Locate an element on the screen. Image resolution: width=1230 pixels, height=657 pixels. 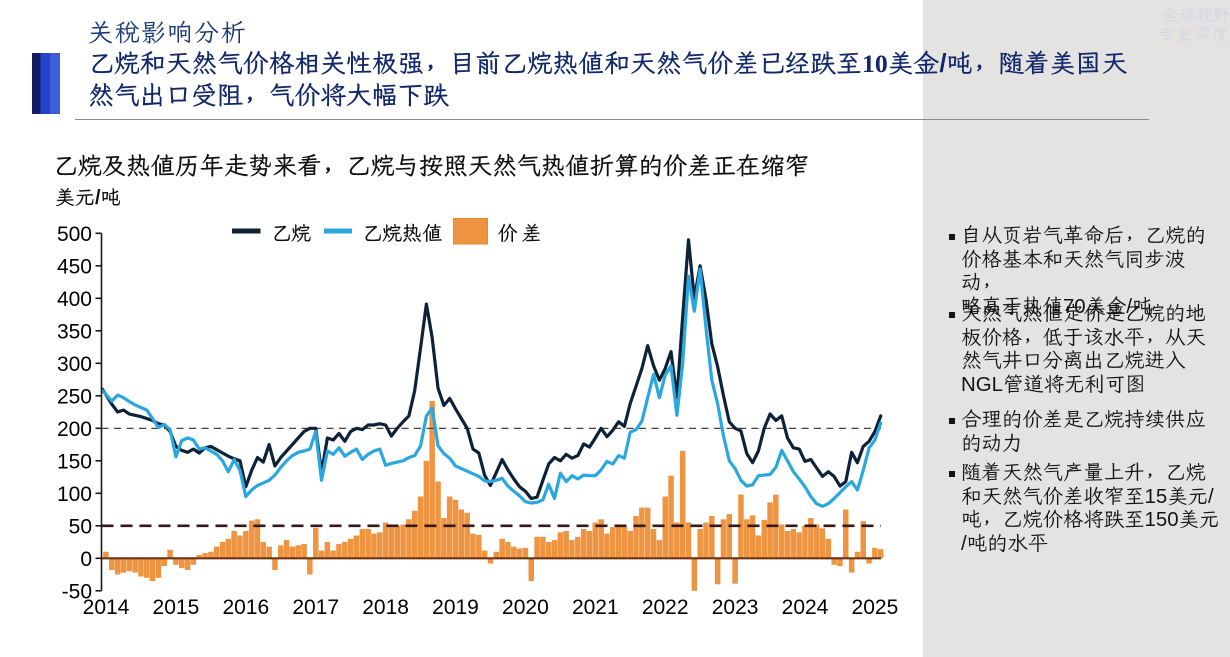
svg-text: 2020 is located at coordinates (525, 607).